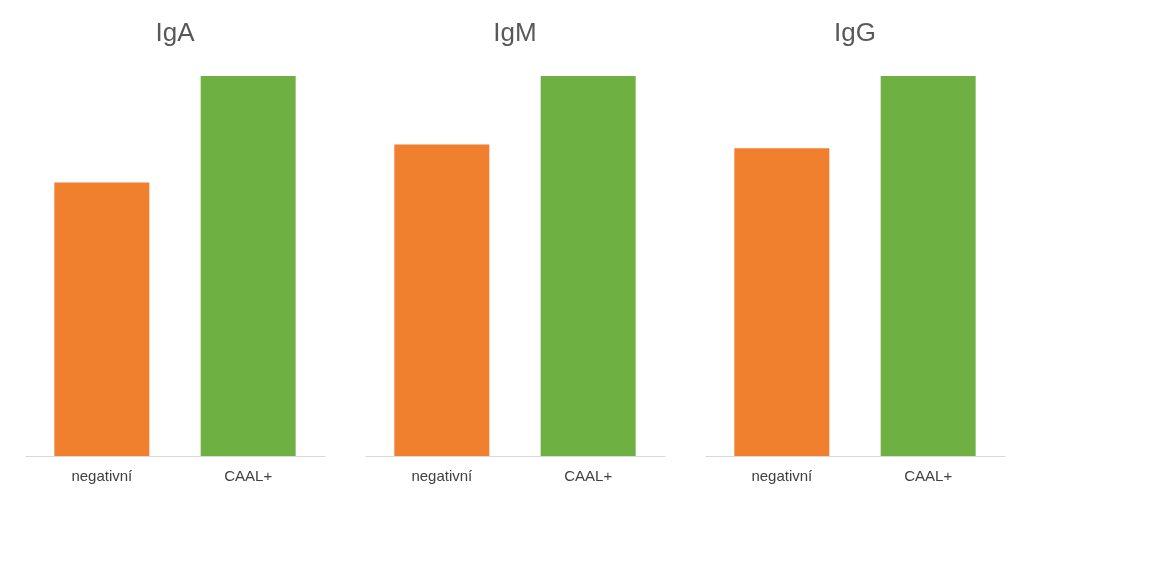  Describe the element at coordinates (515, 32) in the screenshot. I see `chart-title: IgM` at that location.